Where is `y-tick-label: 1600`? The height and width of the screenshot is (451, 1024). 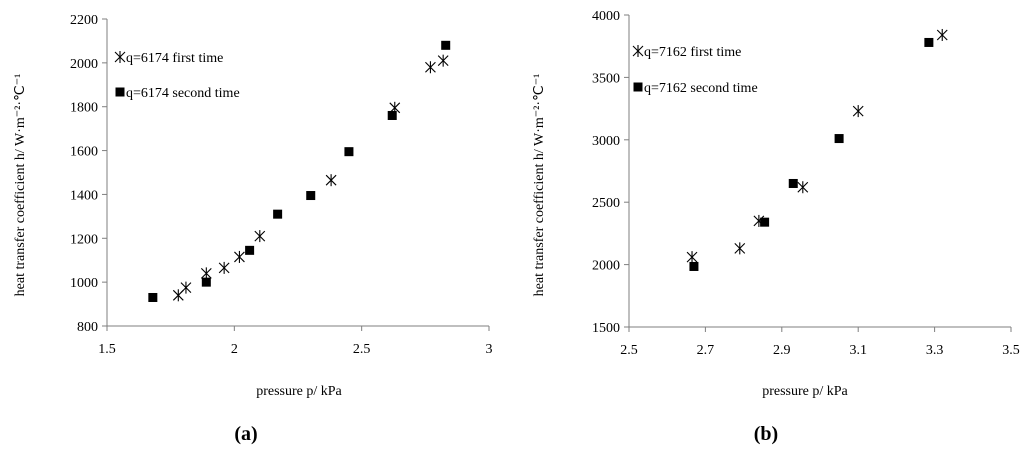
y-tick-label: 1600 is located at coordinates (84, 152).